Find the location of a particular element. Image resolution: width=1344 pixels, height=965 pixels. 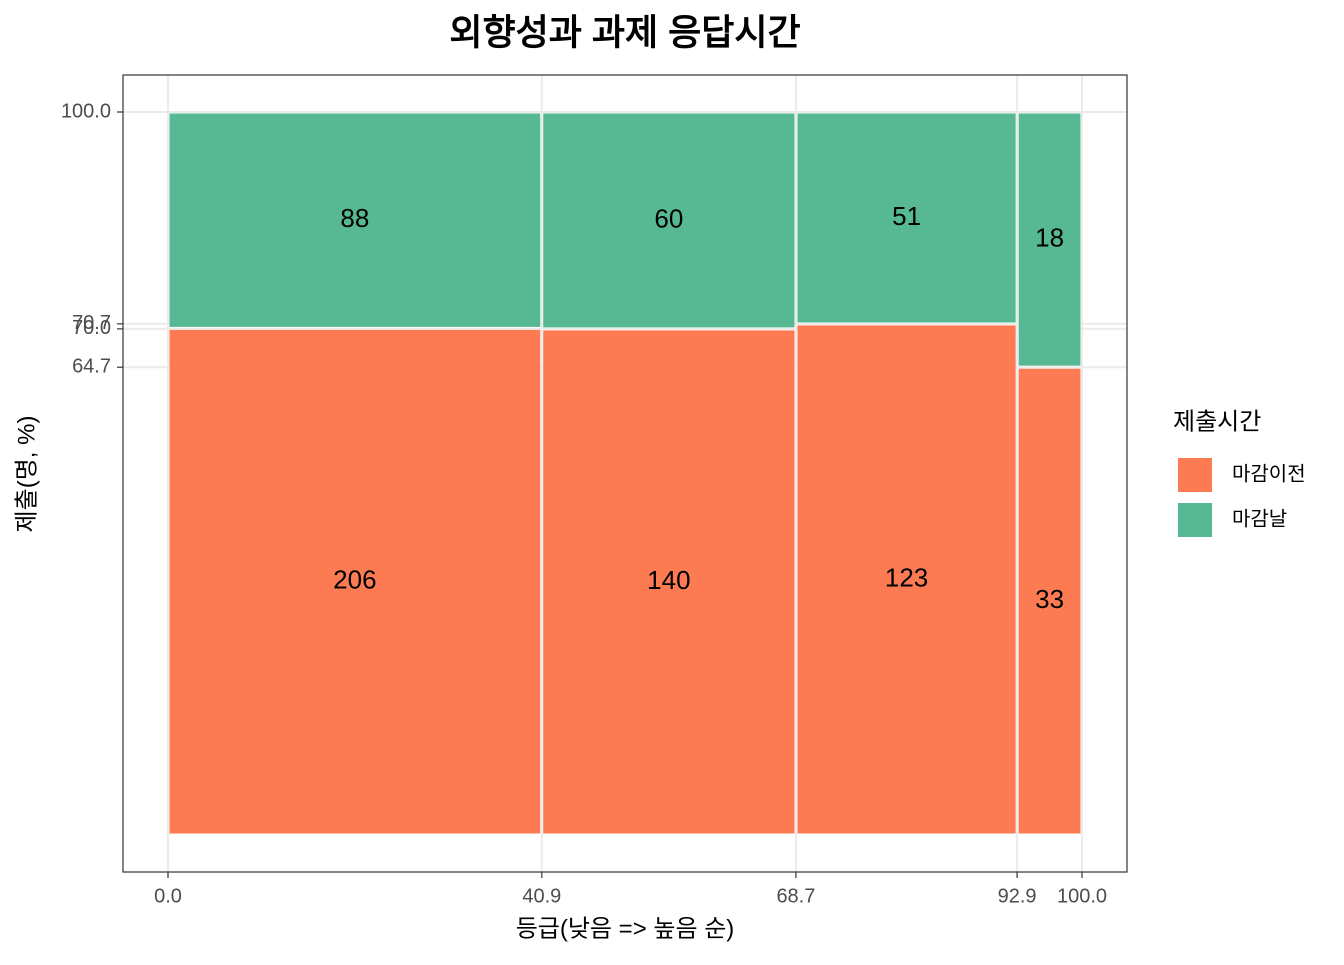

data-label: 33 is located at coordinates (1049, 599).